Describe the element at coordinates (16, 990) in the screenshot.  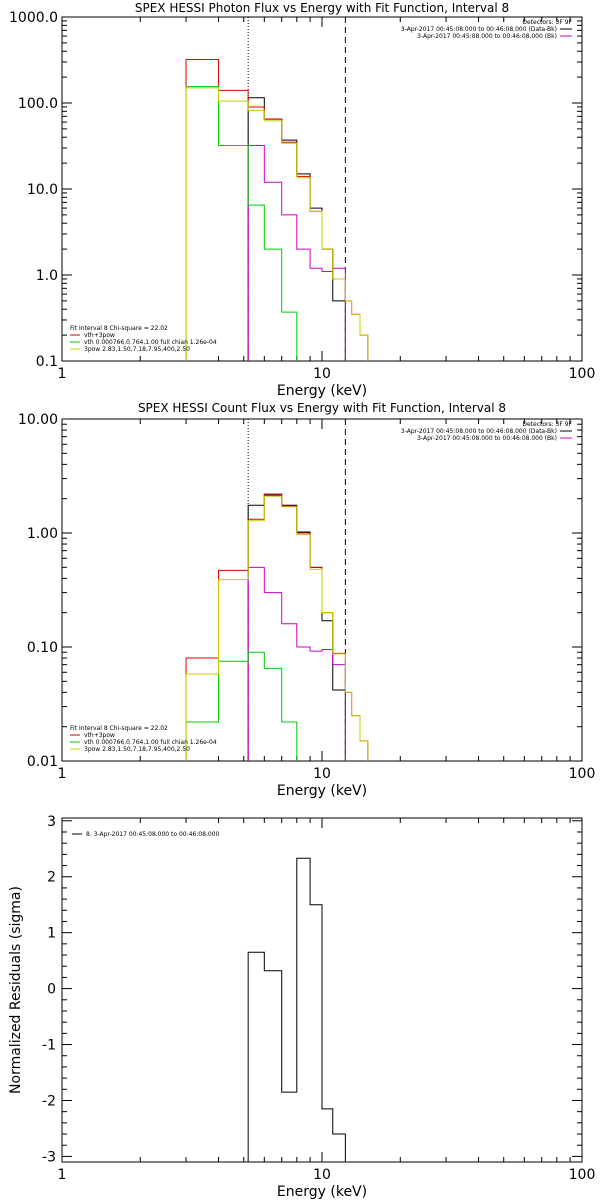
I see `y-axis-label: Normalized Residuals (sigma)` at that location.